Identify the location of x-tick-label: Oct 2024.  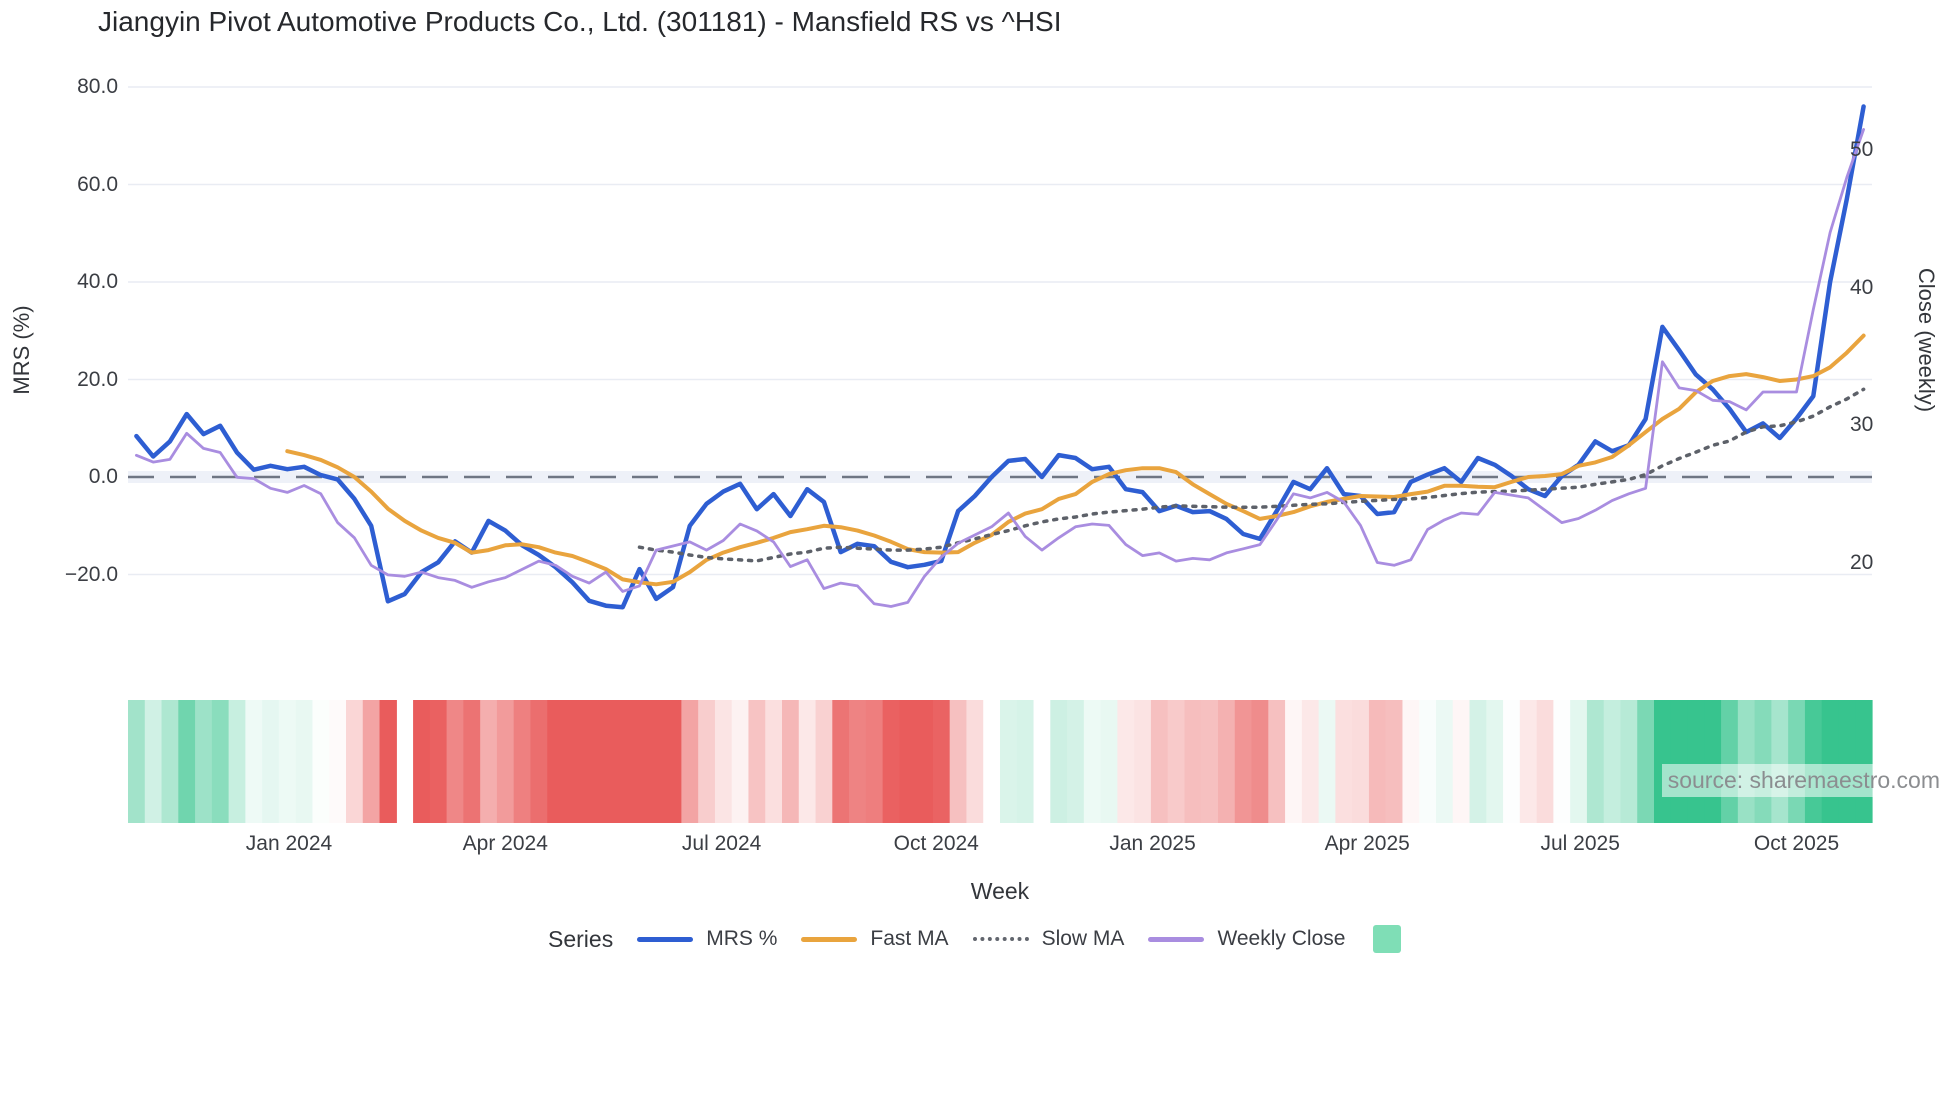
(936, 843).